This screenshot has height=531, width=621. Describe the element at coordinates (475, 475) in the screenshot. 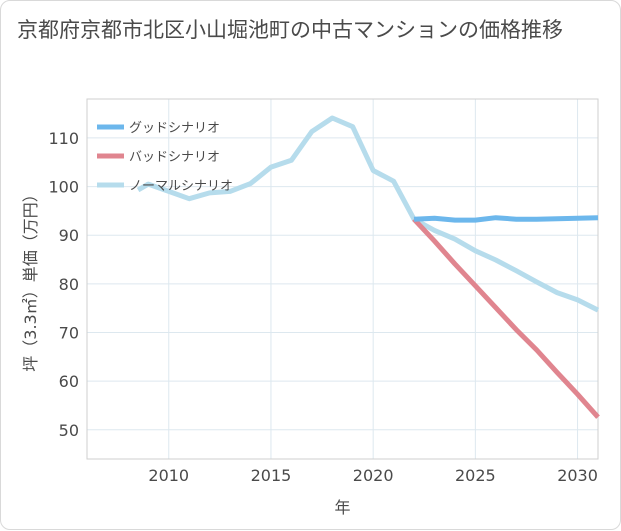

I see `x-tick-label: 2025` at that location.